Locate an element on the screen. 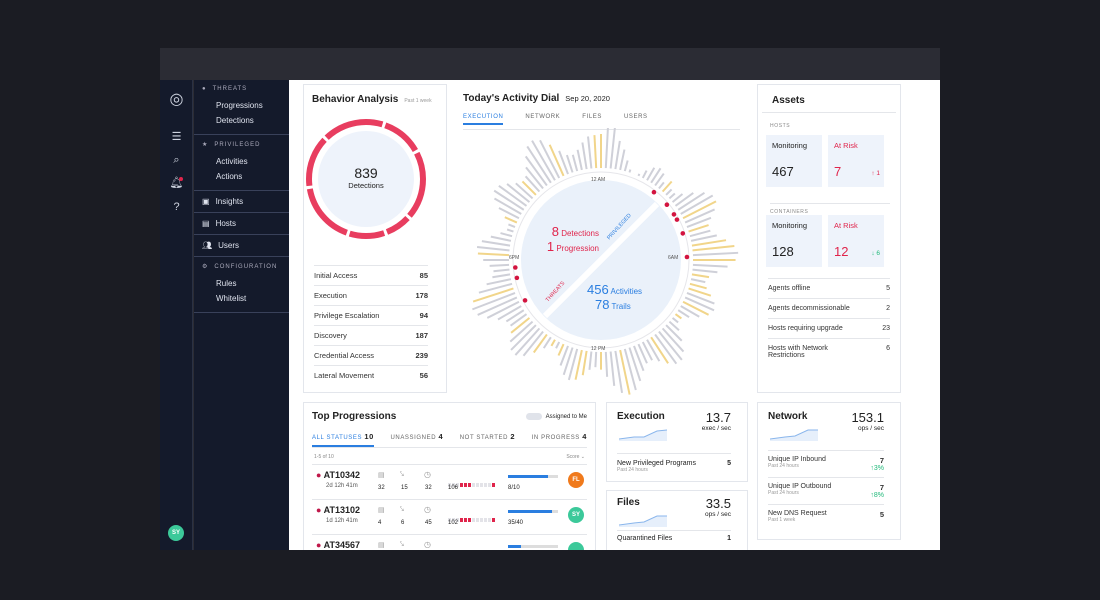  tab-all-statuses: ALL STATUSES 10 is located at coordinates (343, 439).